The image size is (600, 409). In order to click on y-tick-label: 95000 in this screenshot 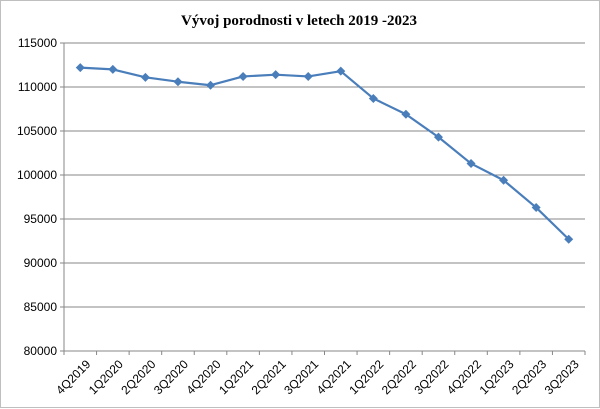, I will do `click(41, 219)`.